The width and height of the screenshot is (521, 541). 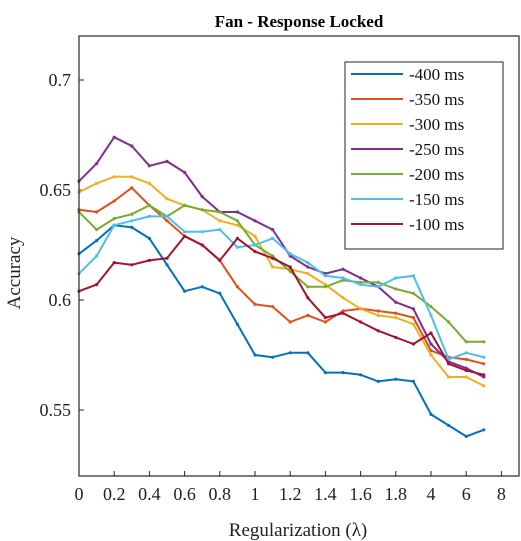 I want to click on legend-box, so click(x=424, y=155).